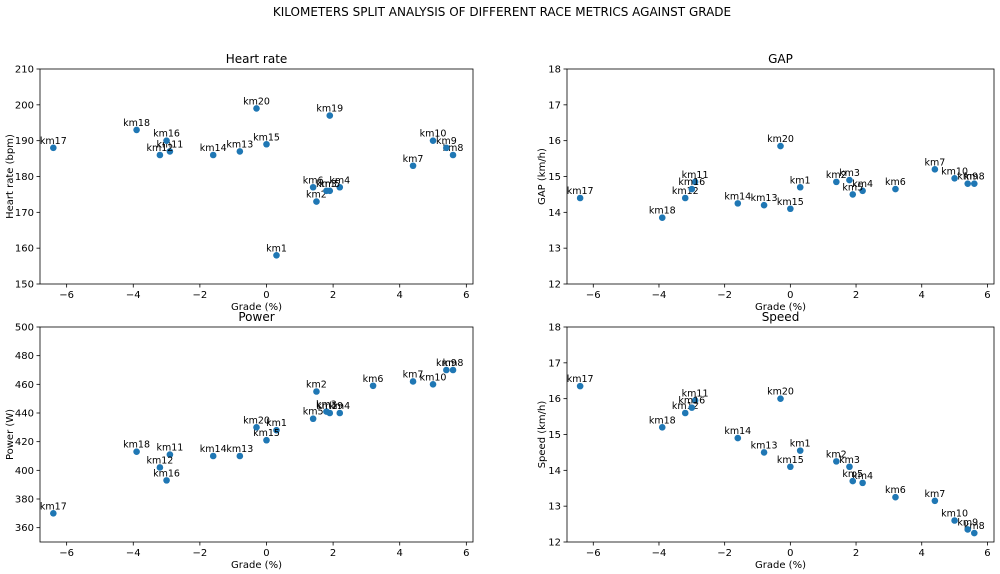  What do you see at coordinates (790, 460) in the screenshot?
I see `speed-point-label-km15: km15` at bounding box center [790, 460].